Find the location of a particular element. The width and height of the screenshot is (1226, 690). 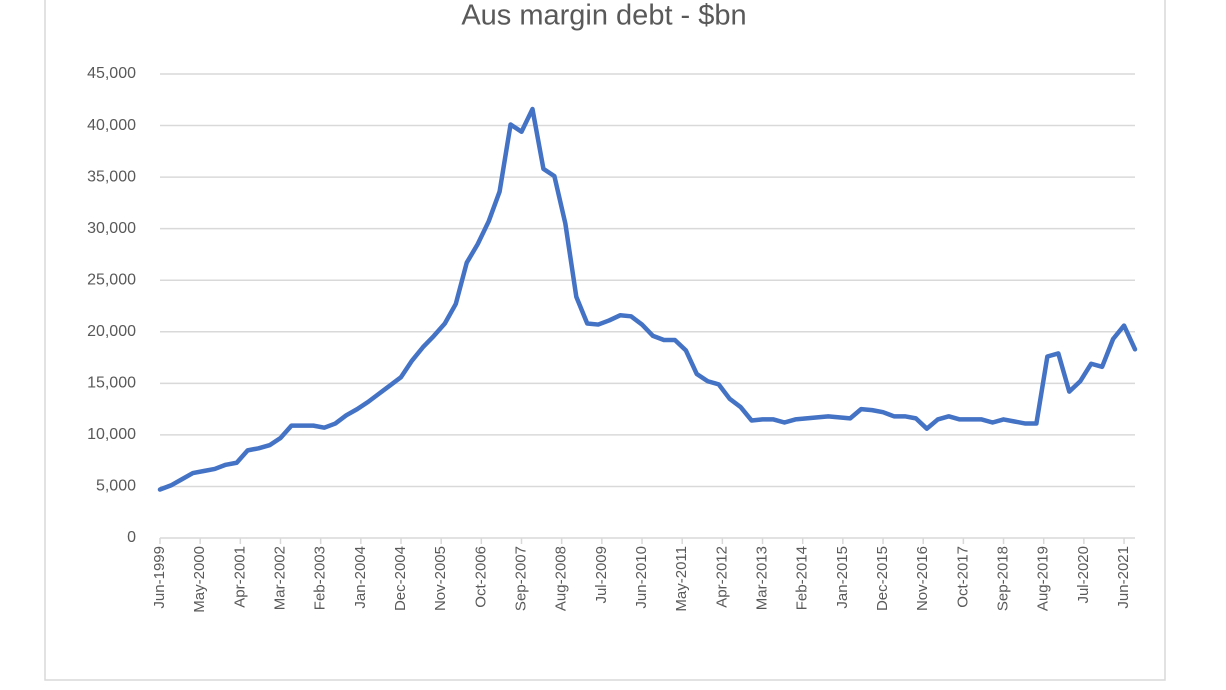

y-tick-label: 40,000 is located at coordinates (111, 125).